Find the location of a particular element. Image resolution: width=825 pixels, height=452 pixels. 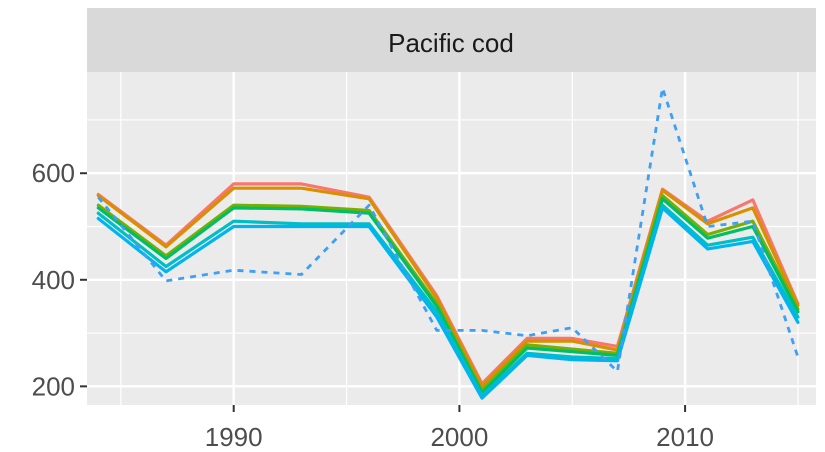

y-tick-label: 200 is located at coordinates (53, 386).